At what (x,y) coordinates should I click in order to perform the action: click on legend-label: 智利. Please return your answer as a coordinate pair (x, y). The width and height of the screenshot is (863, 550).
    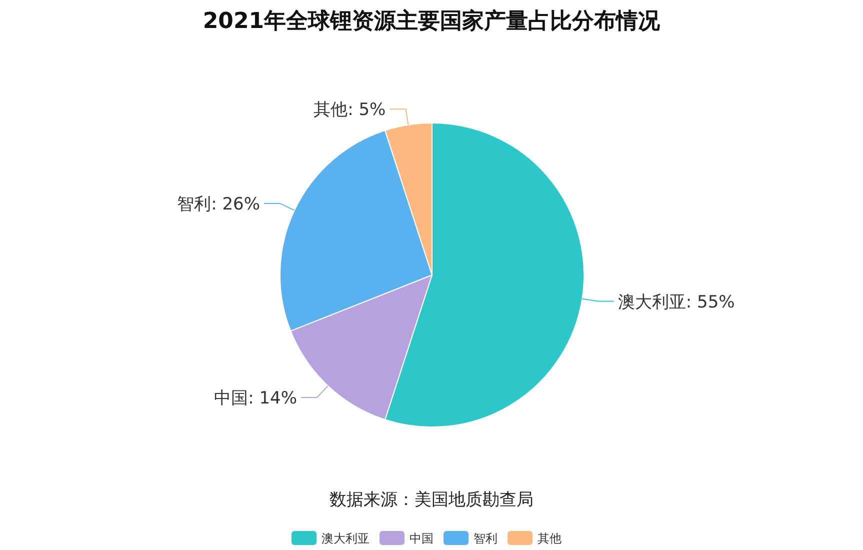
    Looking at the image, I should click on (486, 539).